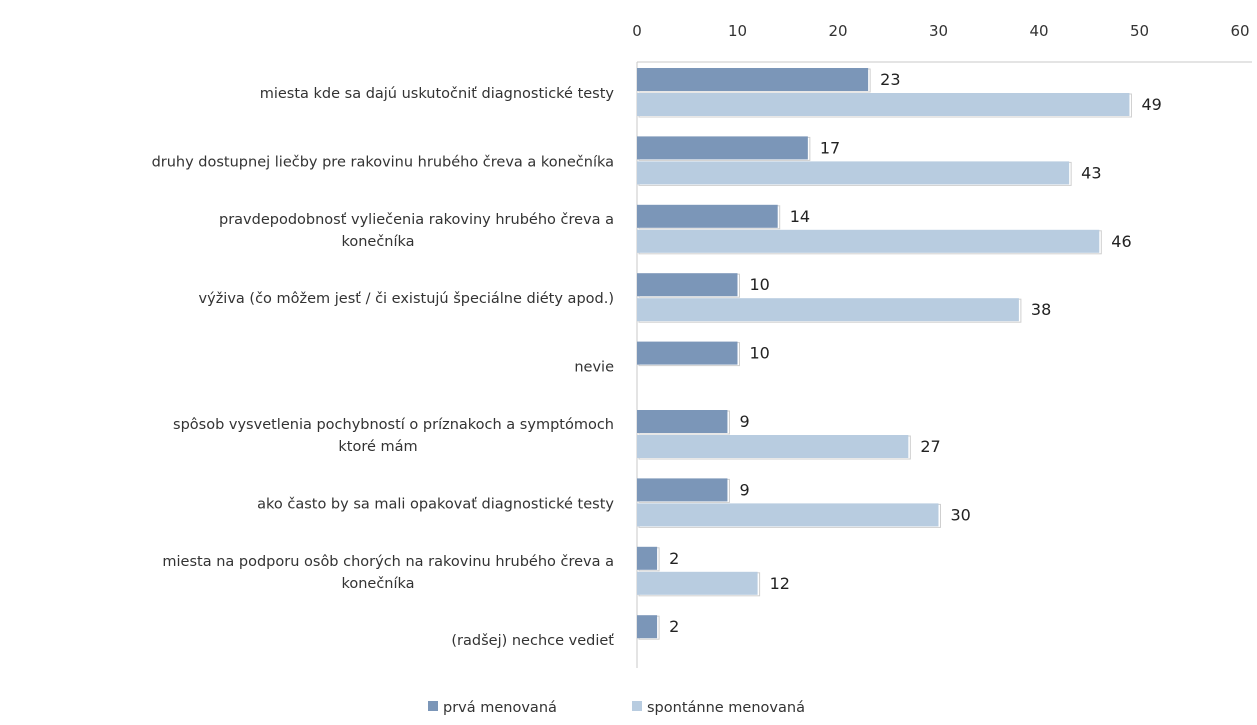  What do you see at coordinates (1239, 31) in the screenshot?
I see `x-tick-label: 60` at bounding box center [1239, 31].